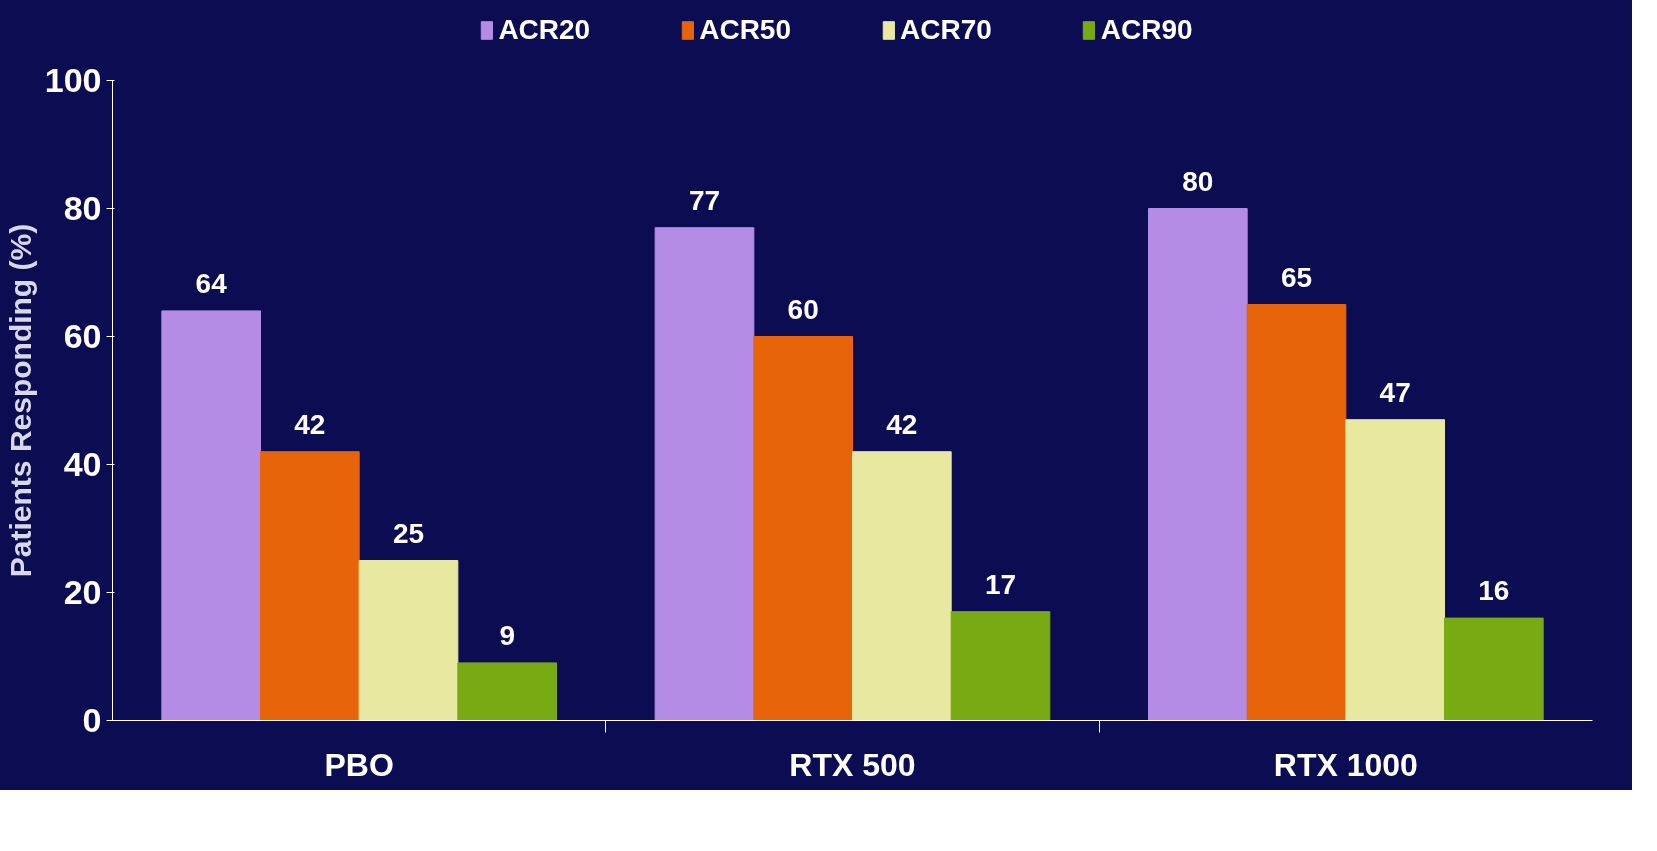  What do you see at coordinates (1296, 277) in the screenshot?
I see `data-label: 65` at bounding box center [1296, 277].